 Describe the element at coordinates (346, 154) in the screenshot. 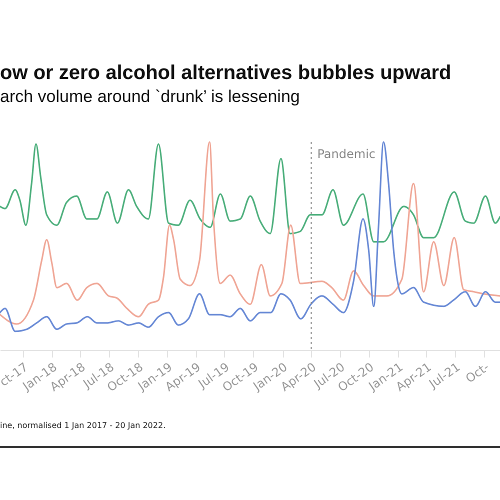

I see `ref-line-label: Pandemic` at that location.